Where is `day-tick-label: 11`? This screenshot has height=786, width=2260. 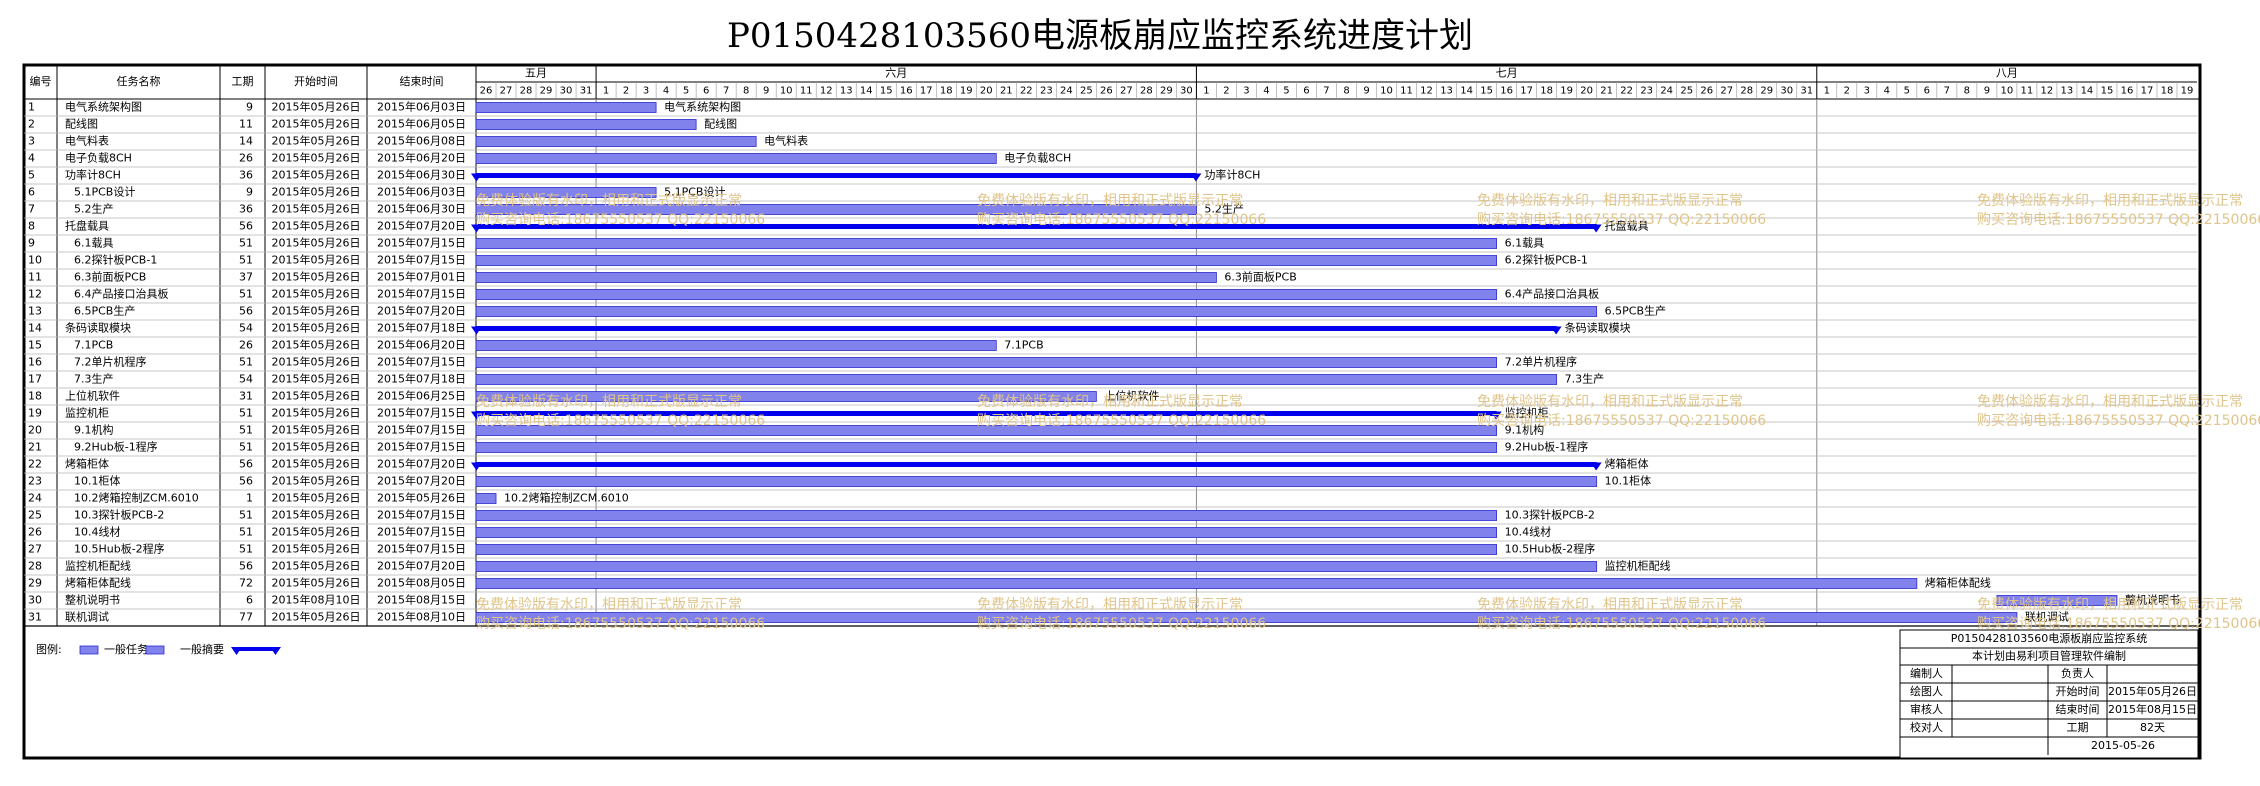
day-tick-label: 11 is located at coordinates (1406, 91).